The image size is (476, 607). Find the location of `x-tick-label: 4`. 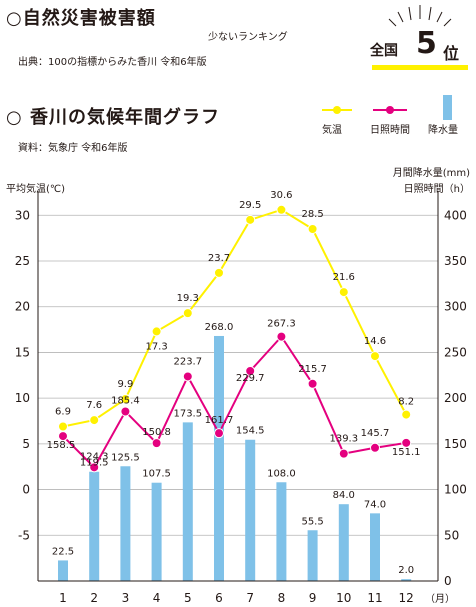

x-tick-label: 4 is located at coordinates (157, 598).